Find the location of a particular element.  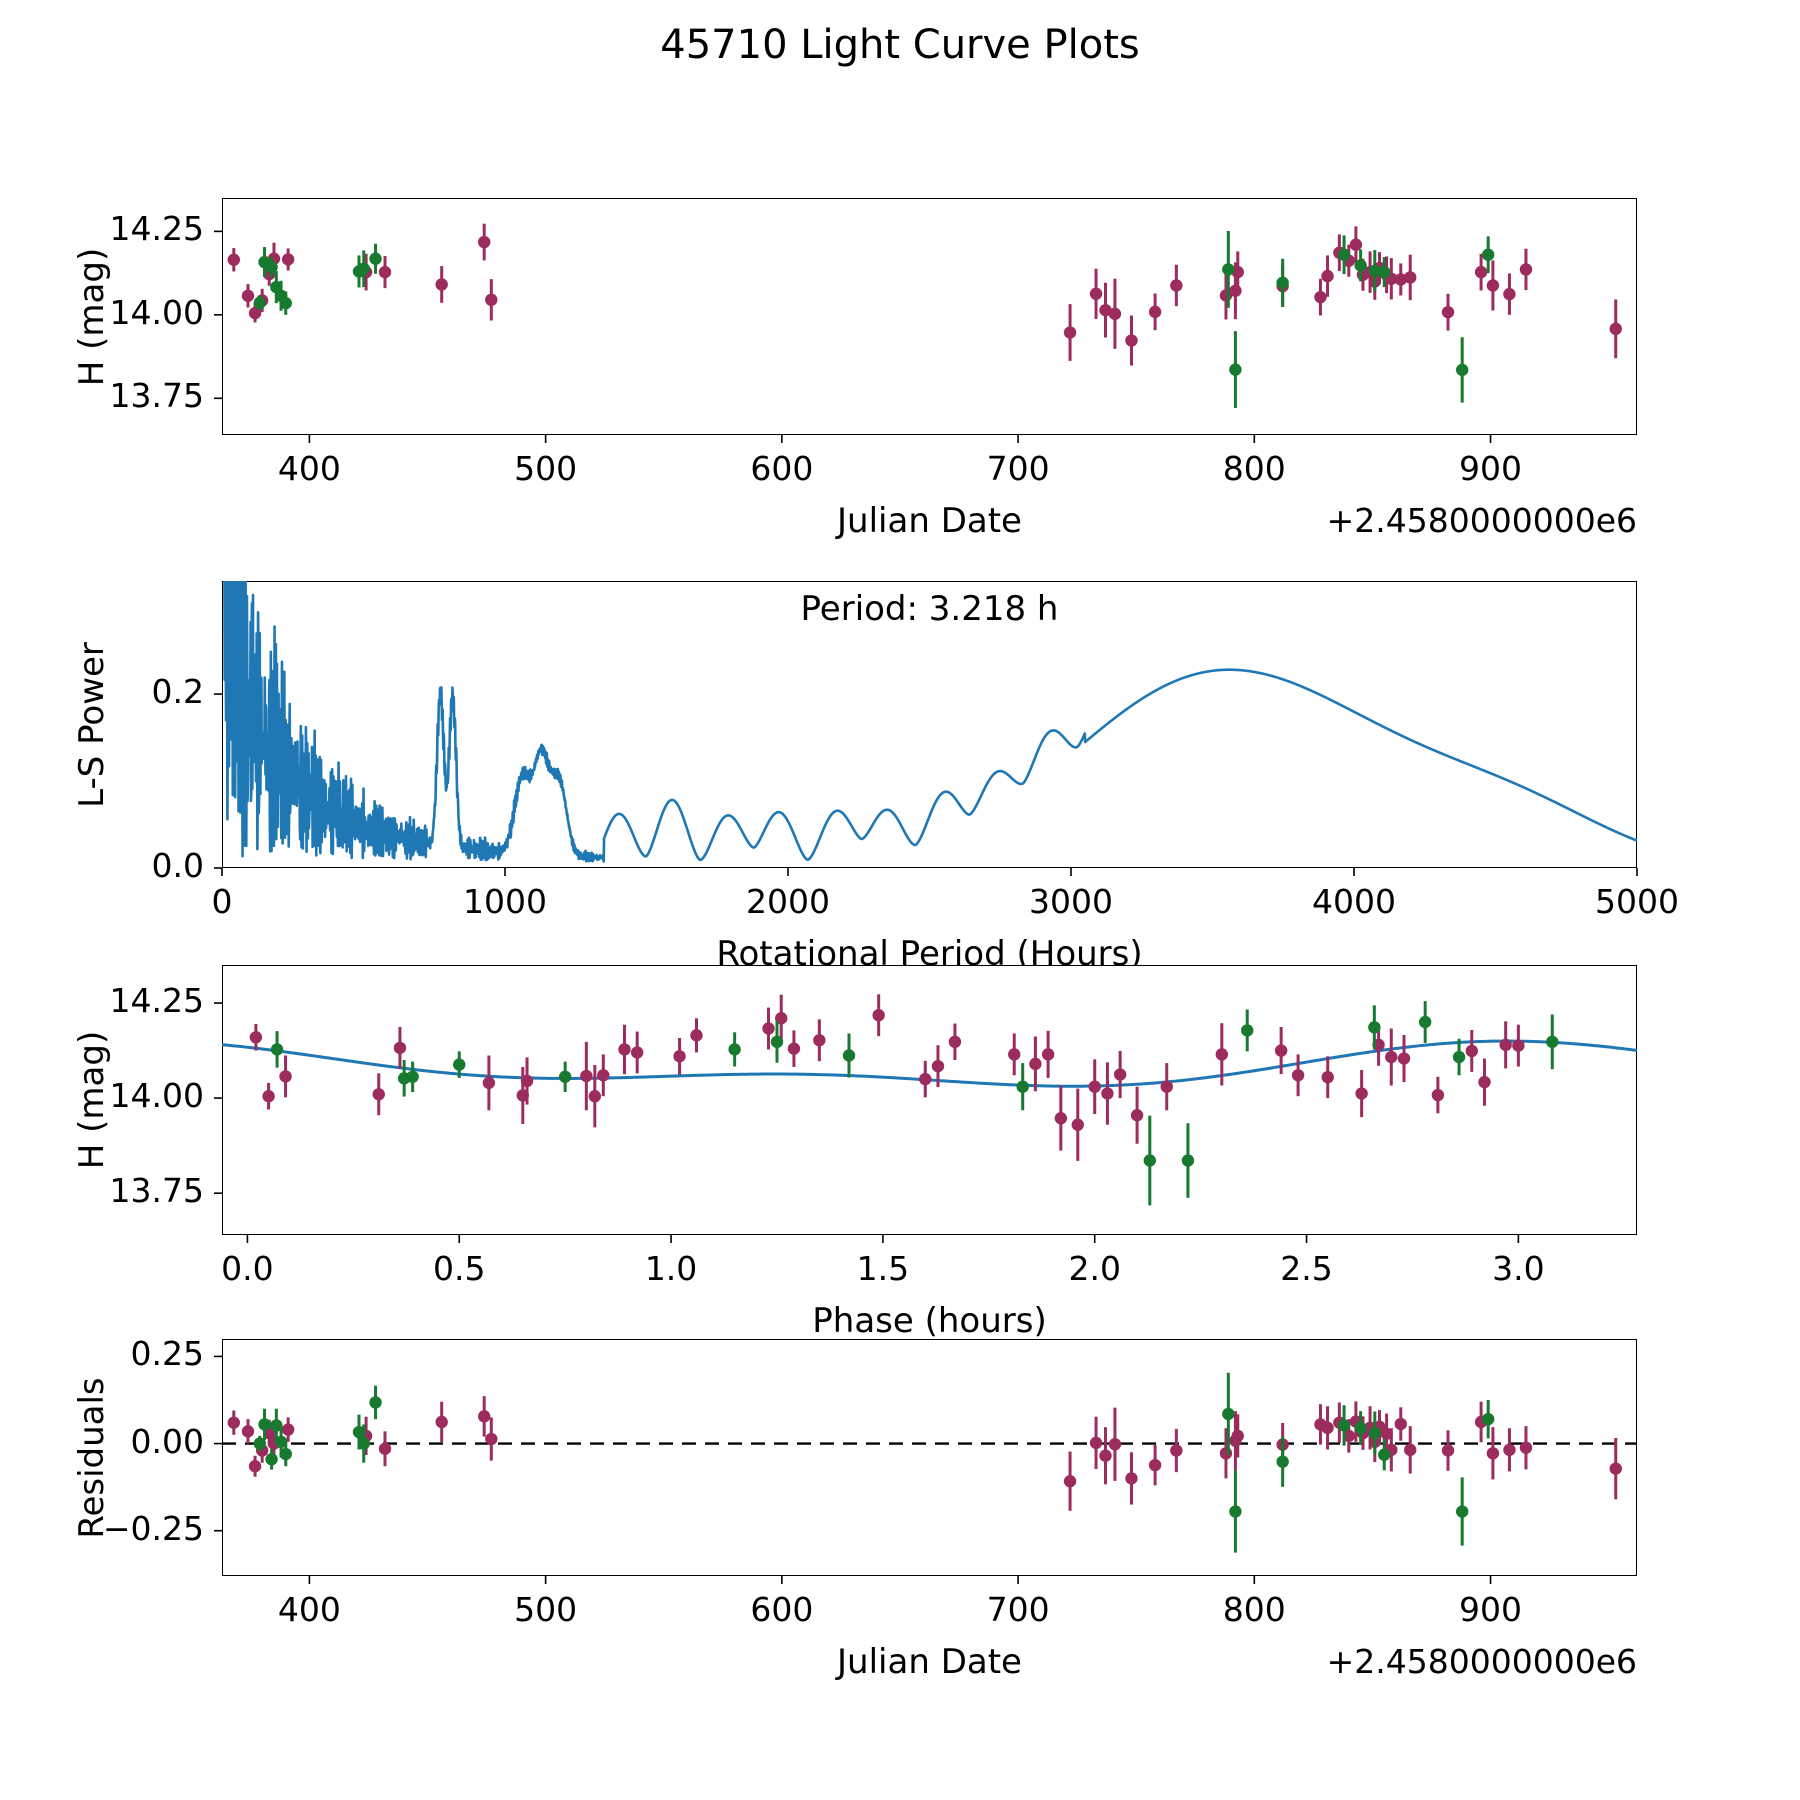

xaxis-label-residuals: Julian Date is located at coordinates (929, 1662).